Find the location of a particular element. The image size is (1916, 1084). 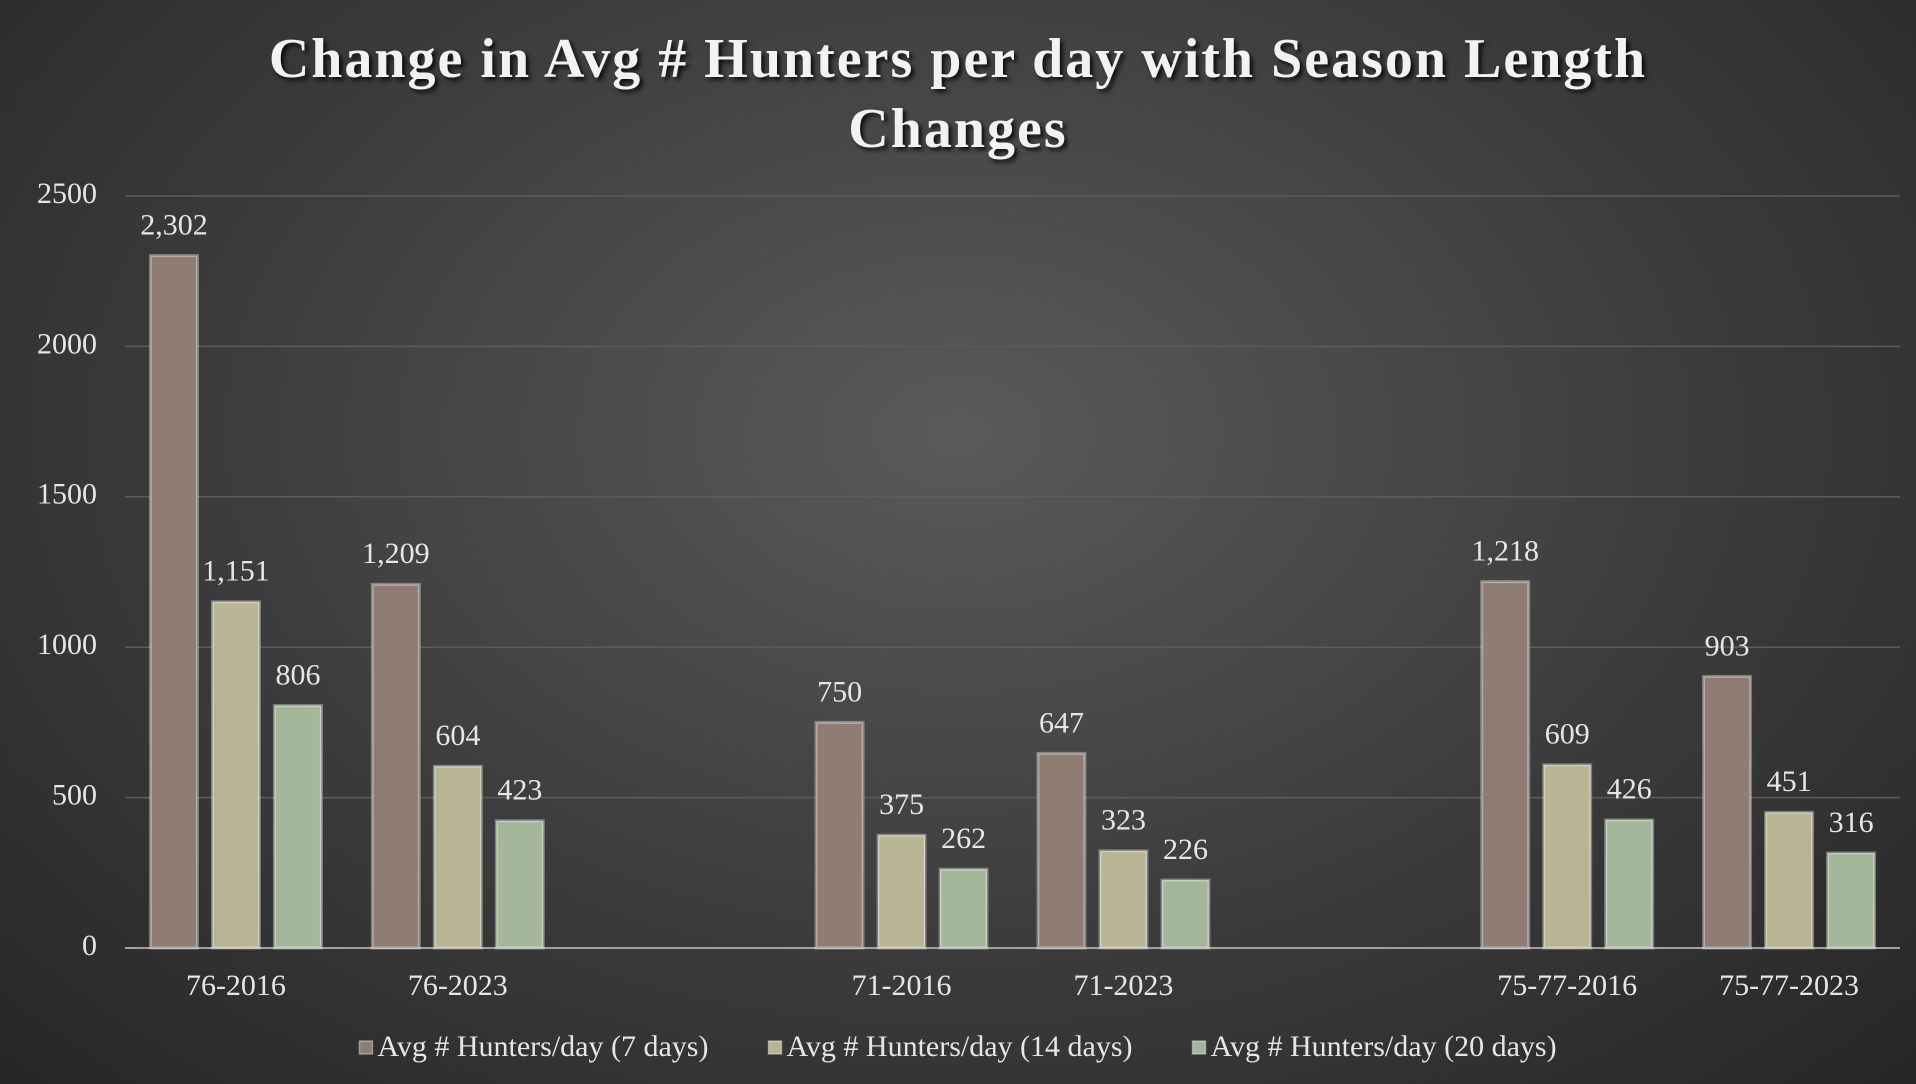

value-label: 423 is located at coordinates (519, 790).